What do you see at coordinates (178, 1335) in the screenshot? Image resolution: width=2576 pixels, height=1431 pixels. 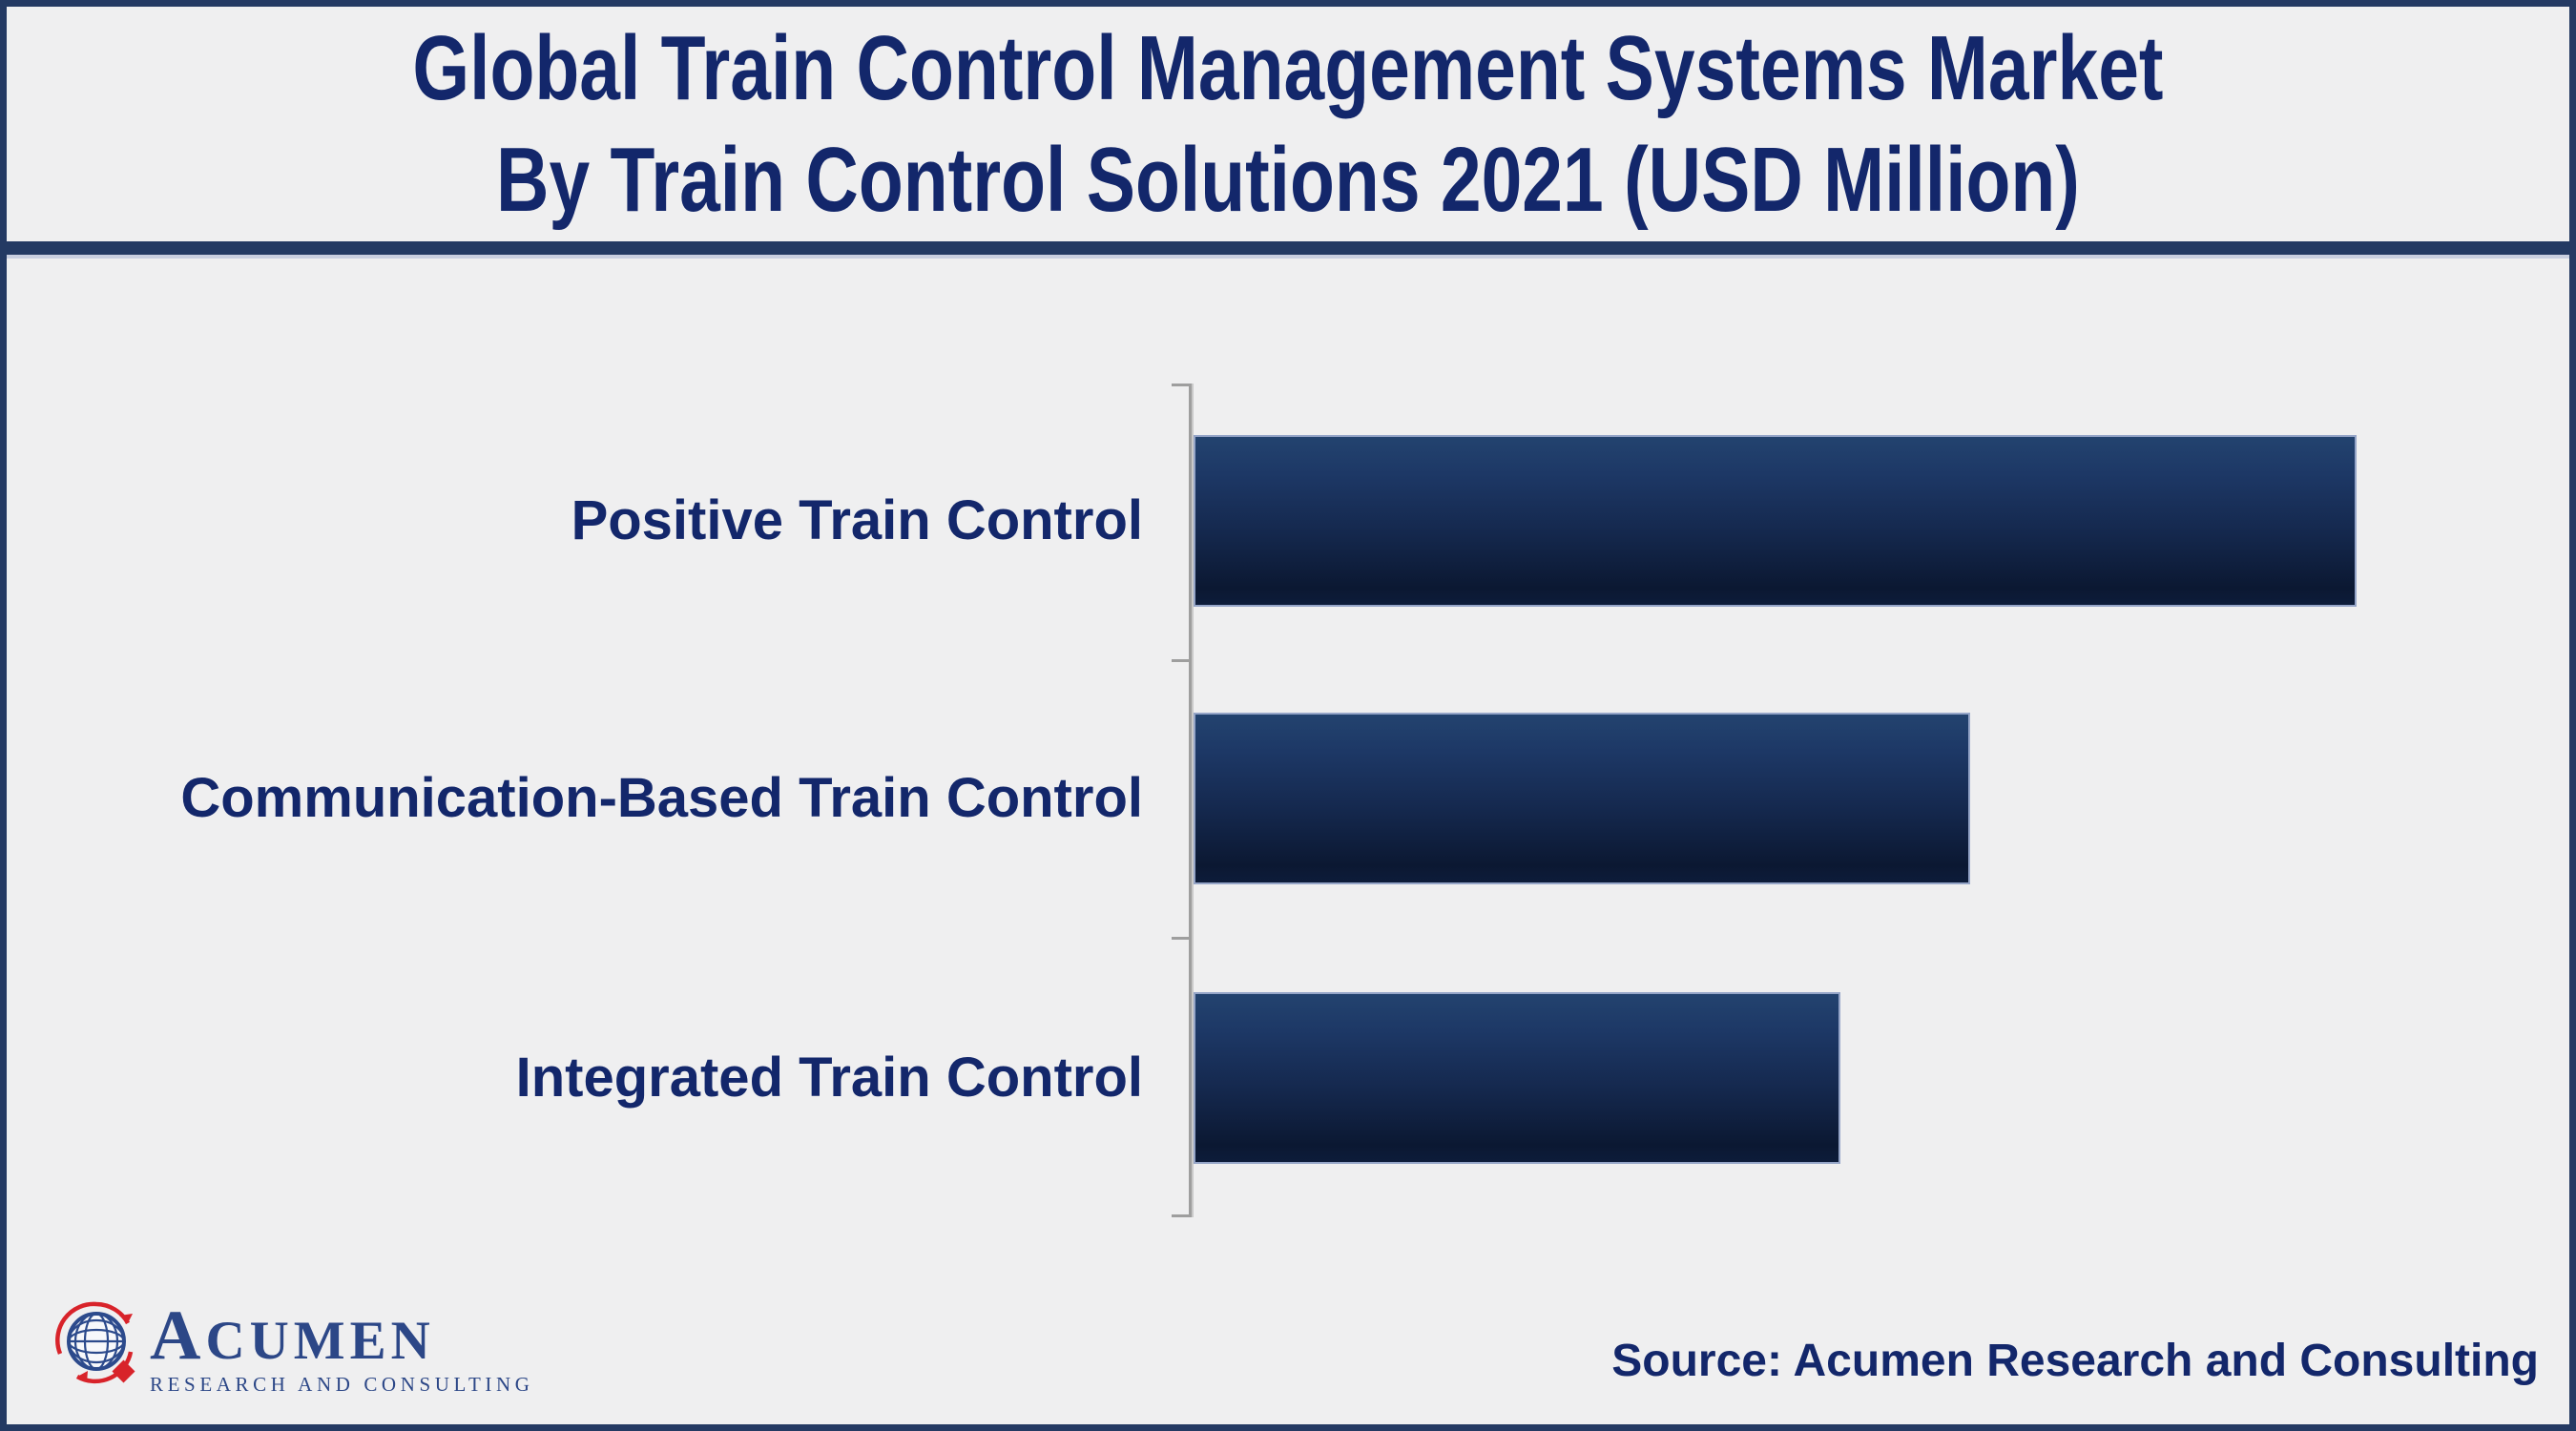 I see `logo-name-initial: A` at bounding box center [178, 1335].